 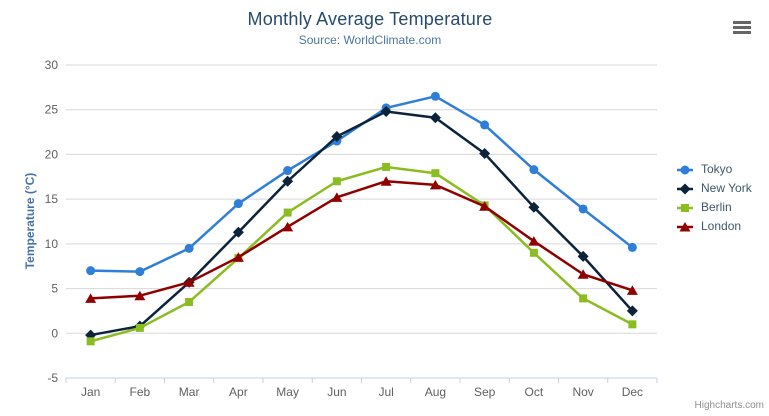 I want to click on legend-item-new-york: New York, so click(x=714, y=188).